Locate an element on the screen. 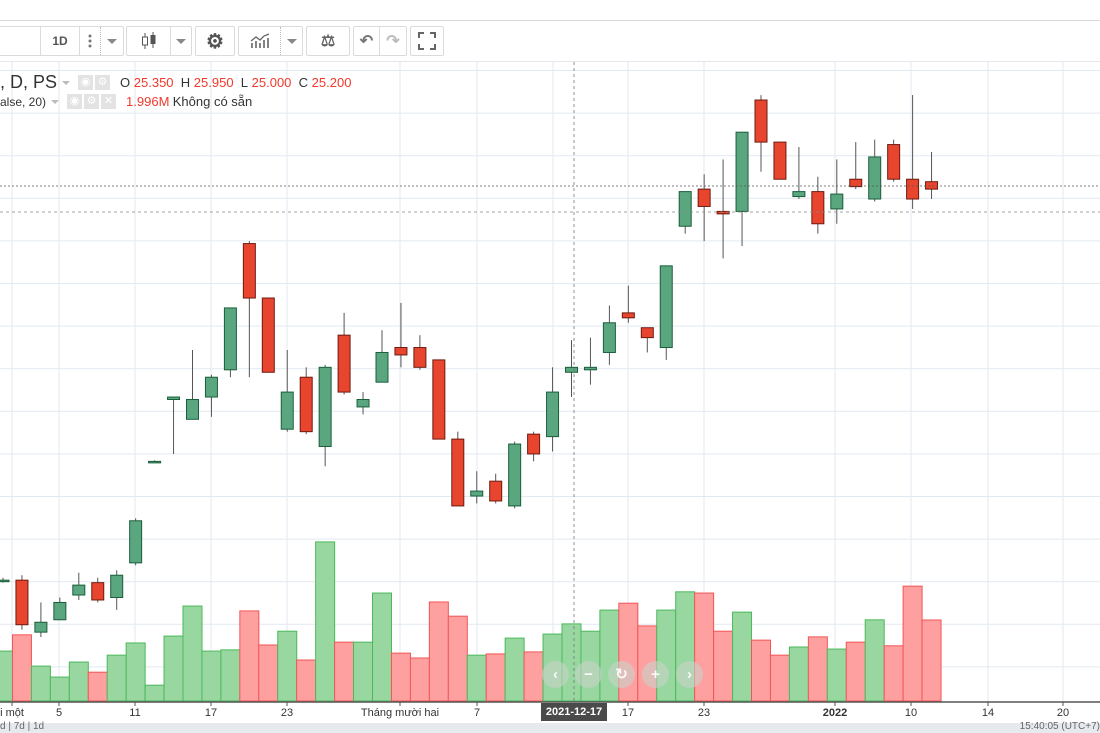  fullscreen-icon is located at coordinates (427, 41).